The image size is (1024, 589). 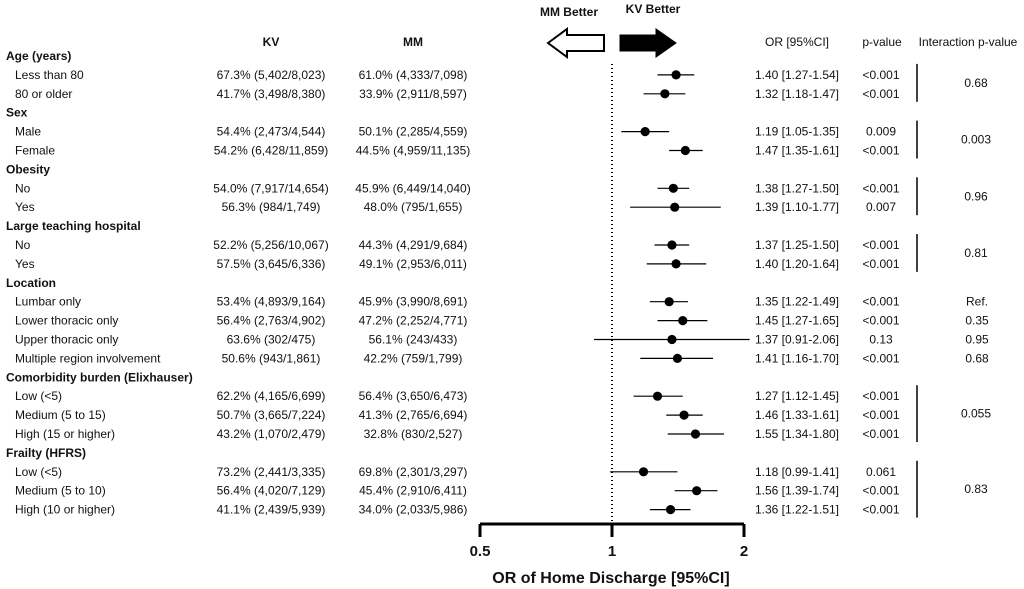 What do you see at coordinates (413, 132) in the screenshot?
I see `mm-cell: 50.1% (2,285/4,559)` at bounding box center [413, 132].